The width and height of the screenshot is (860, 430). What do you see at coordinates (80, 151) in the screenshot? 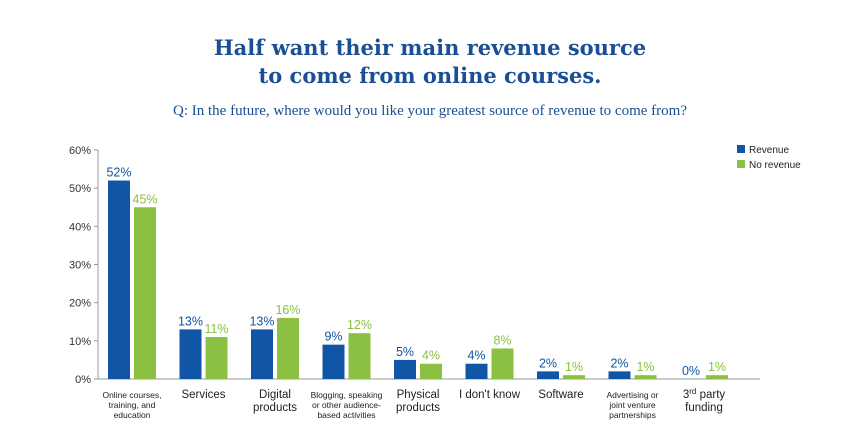
I see `y-tick-label: 60%` at bounding box center [80, 151].